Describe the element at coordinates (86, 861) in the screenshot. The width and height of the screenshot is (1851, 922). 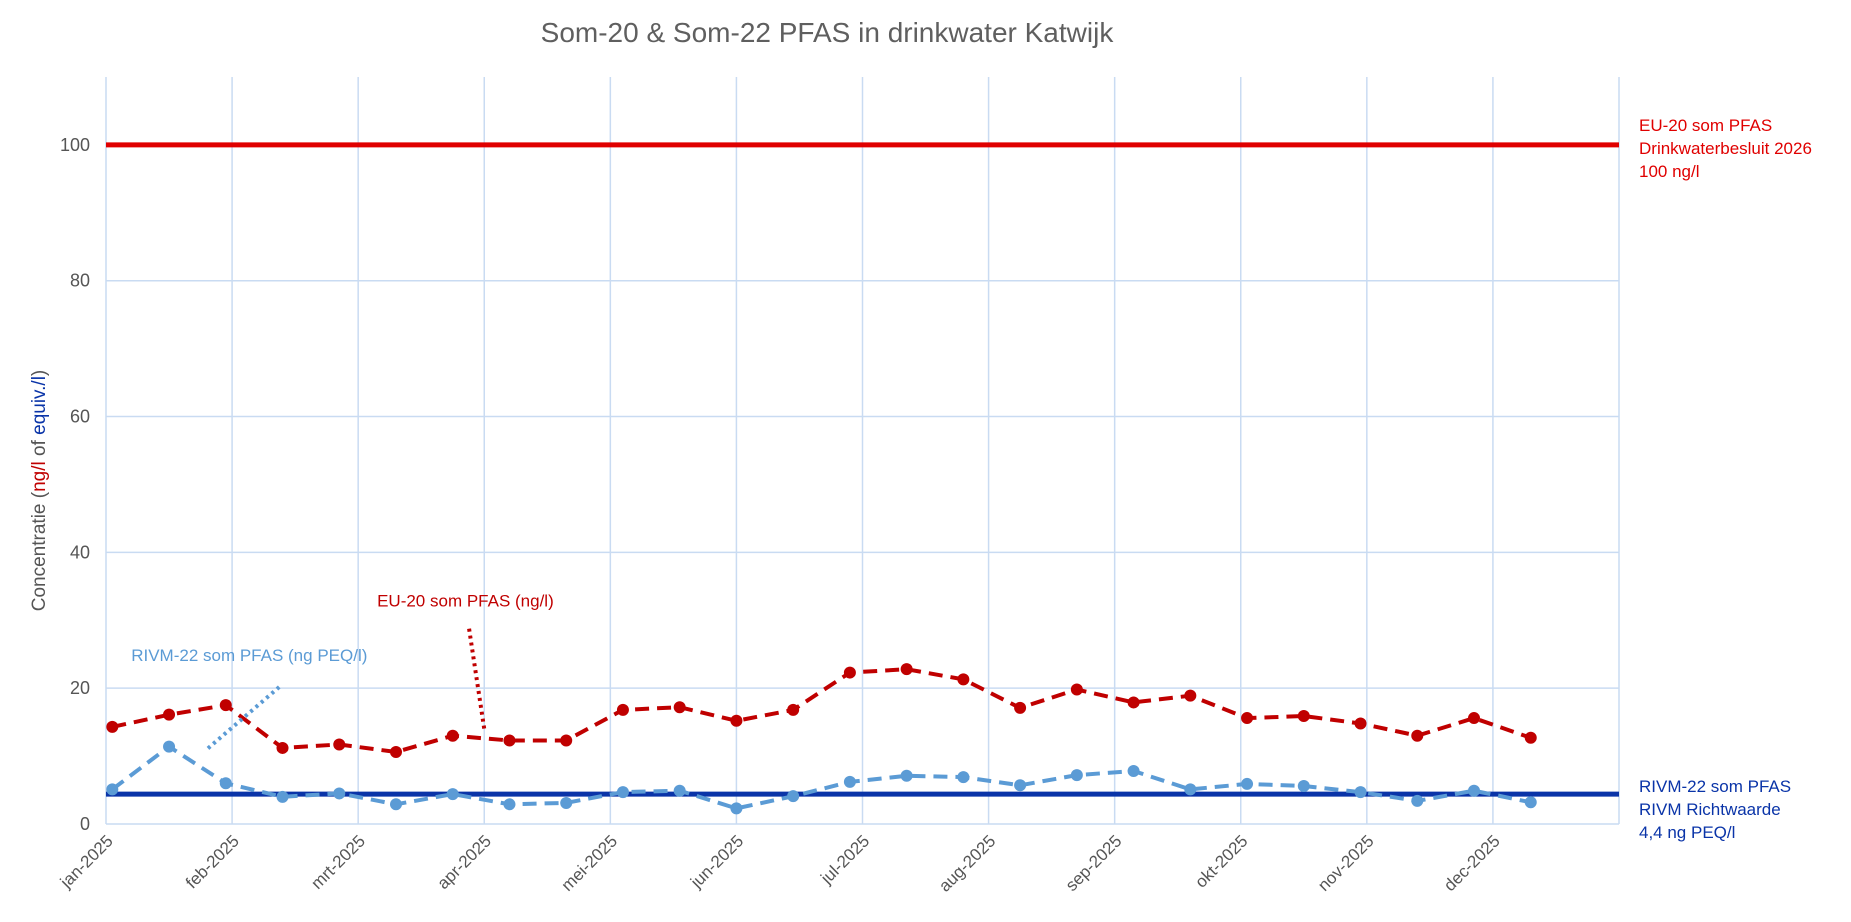
I see `x-tick-label: jan-2025` at that location.